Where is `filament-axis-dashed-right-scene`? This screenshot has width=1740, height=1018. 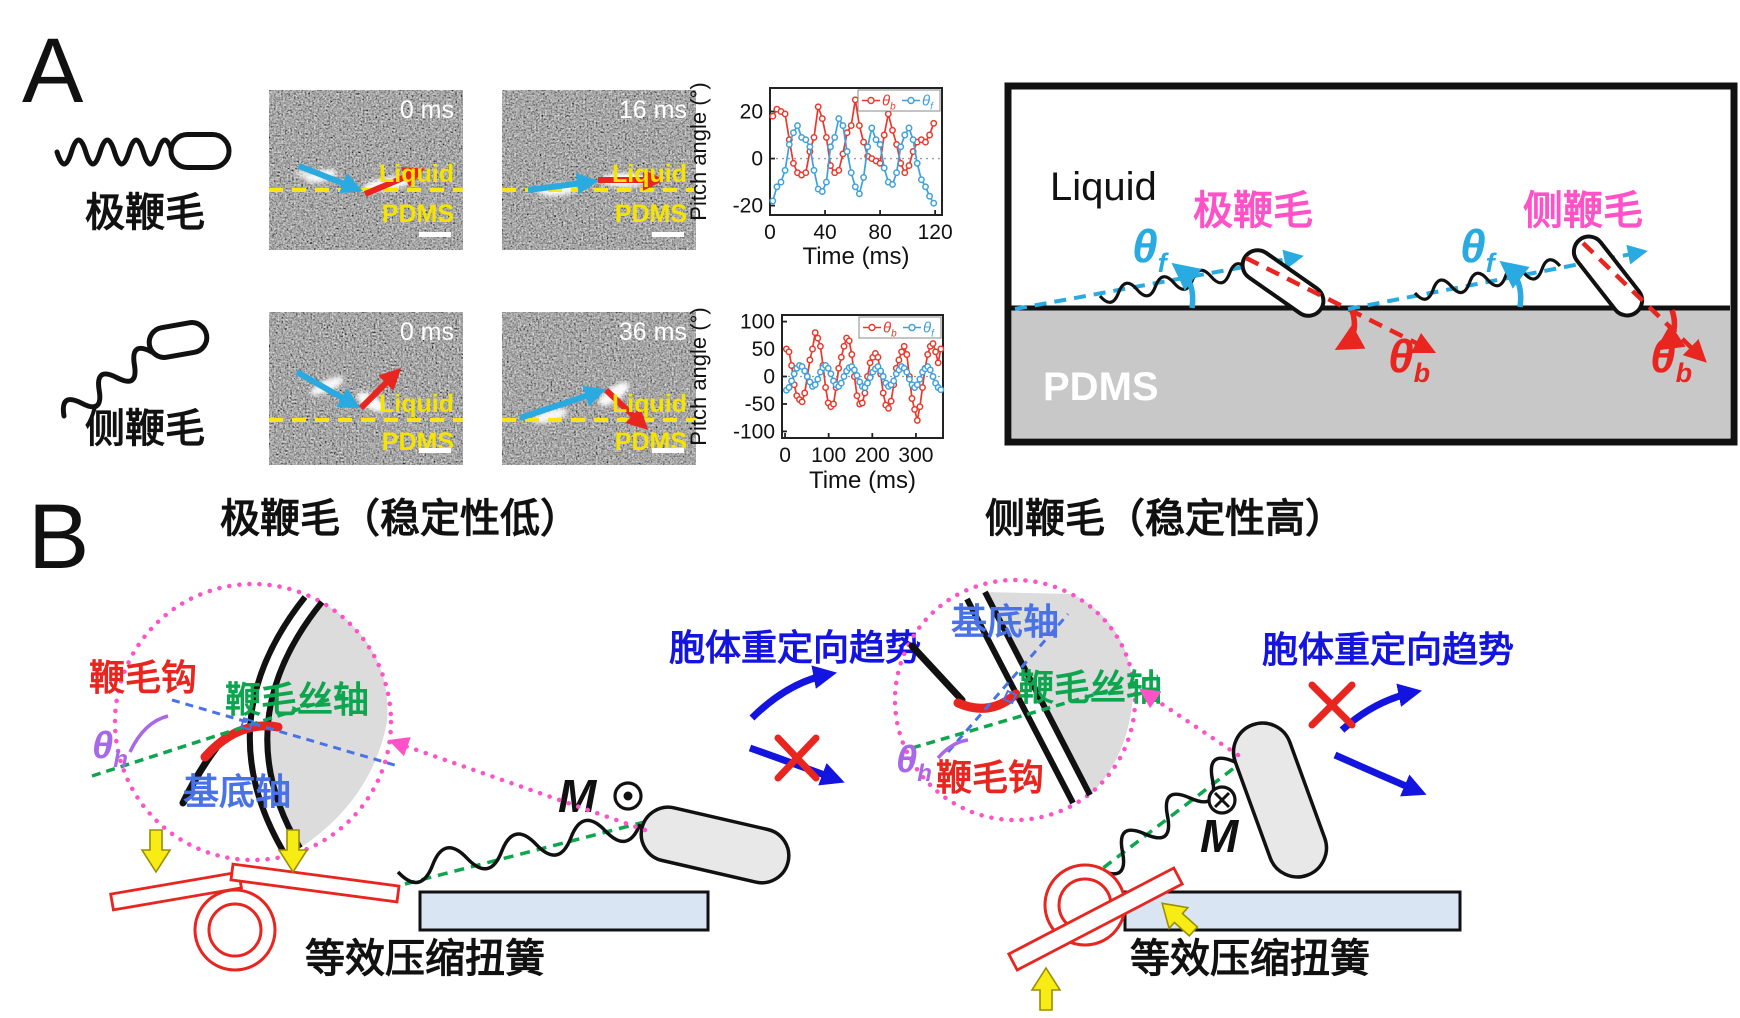 filament-axis-dashed-right-scene is located at coordinates (1172, 815).